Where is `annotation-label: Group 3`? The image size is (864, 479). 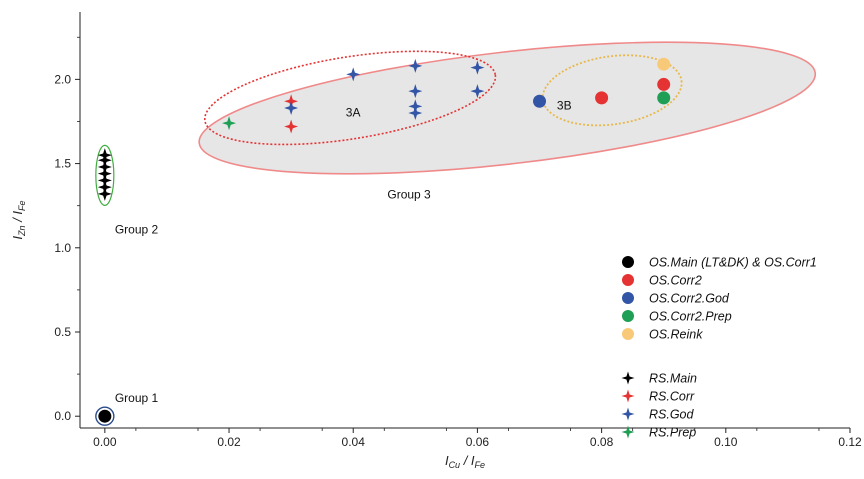
annotation-label: Group 3 is located at coordinates (409, 194).